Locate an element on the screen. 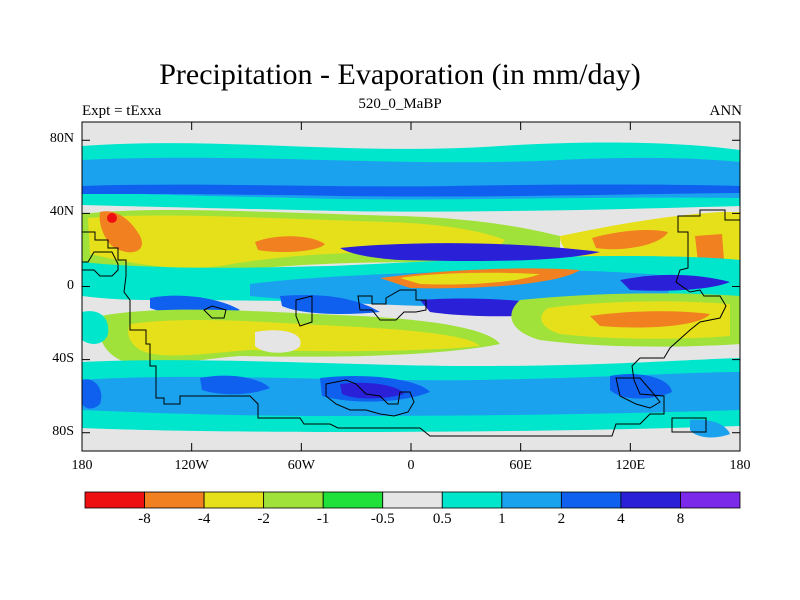  colorbar-label: 0.5 is located at coordinates (442, 519).